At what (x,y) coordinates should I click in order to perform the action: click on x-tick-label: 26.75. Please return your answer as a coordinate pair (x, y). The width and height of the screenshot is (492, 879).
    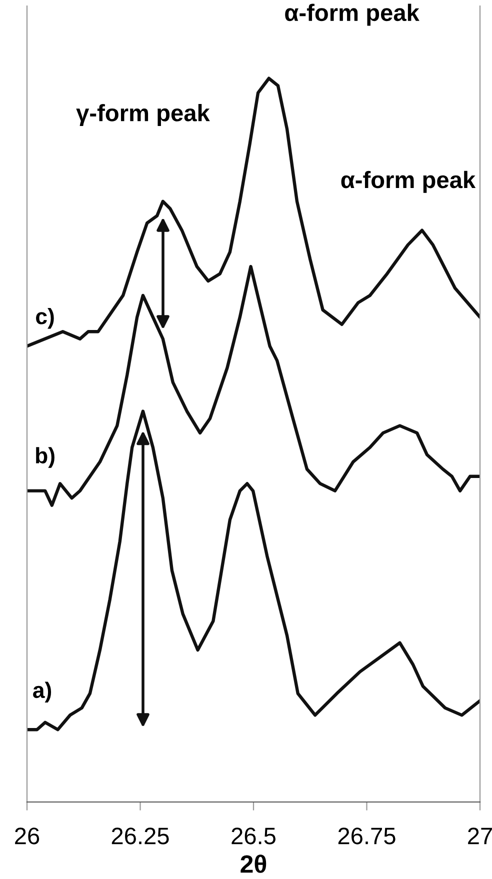
    Looking at the image, I should click on (367, 836).